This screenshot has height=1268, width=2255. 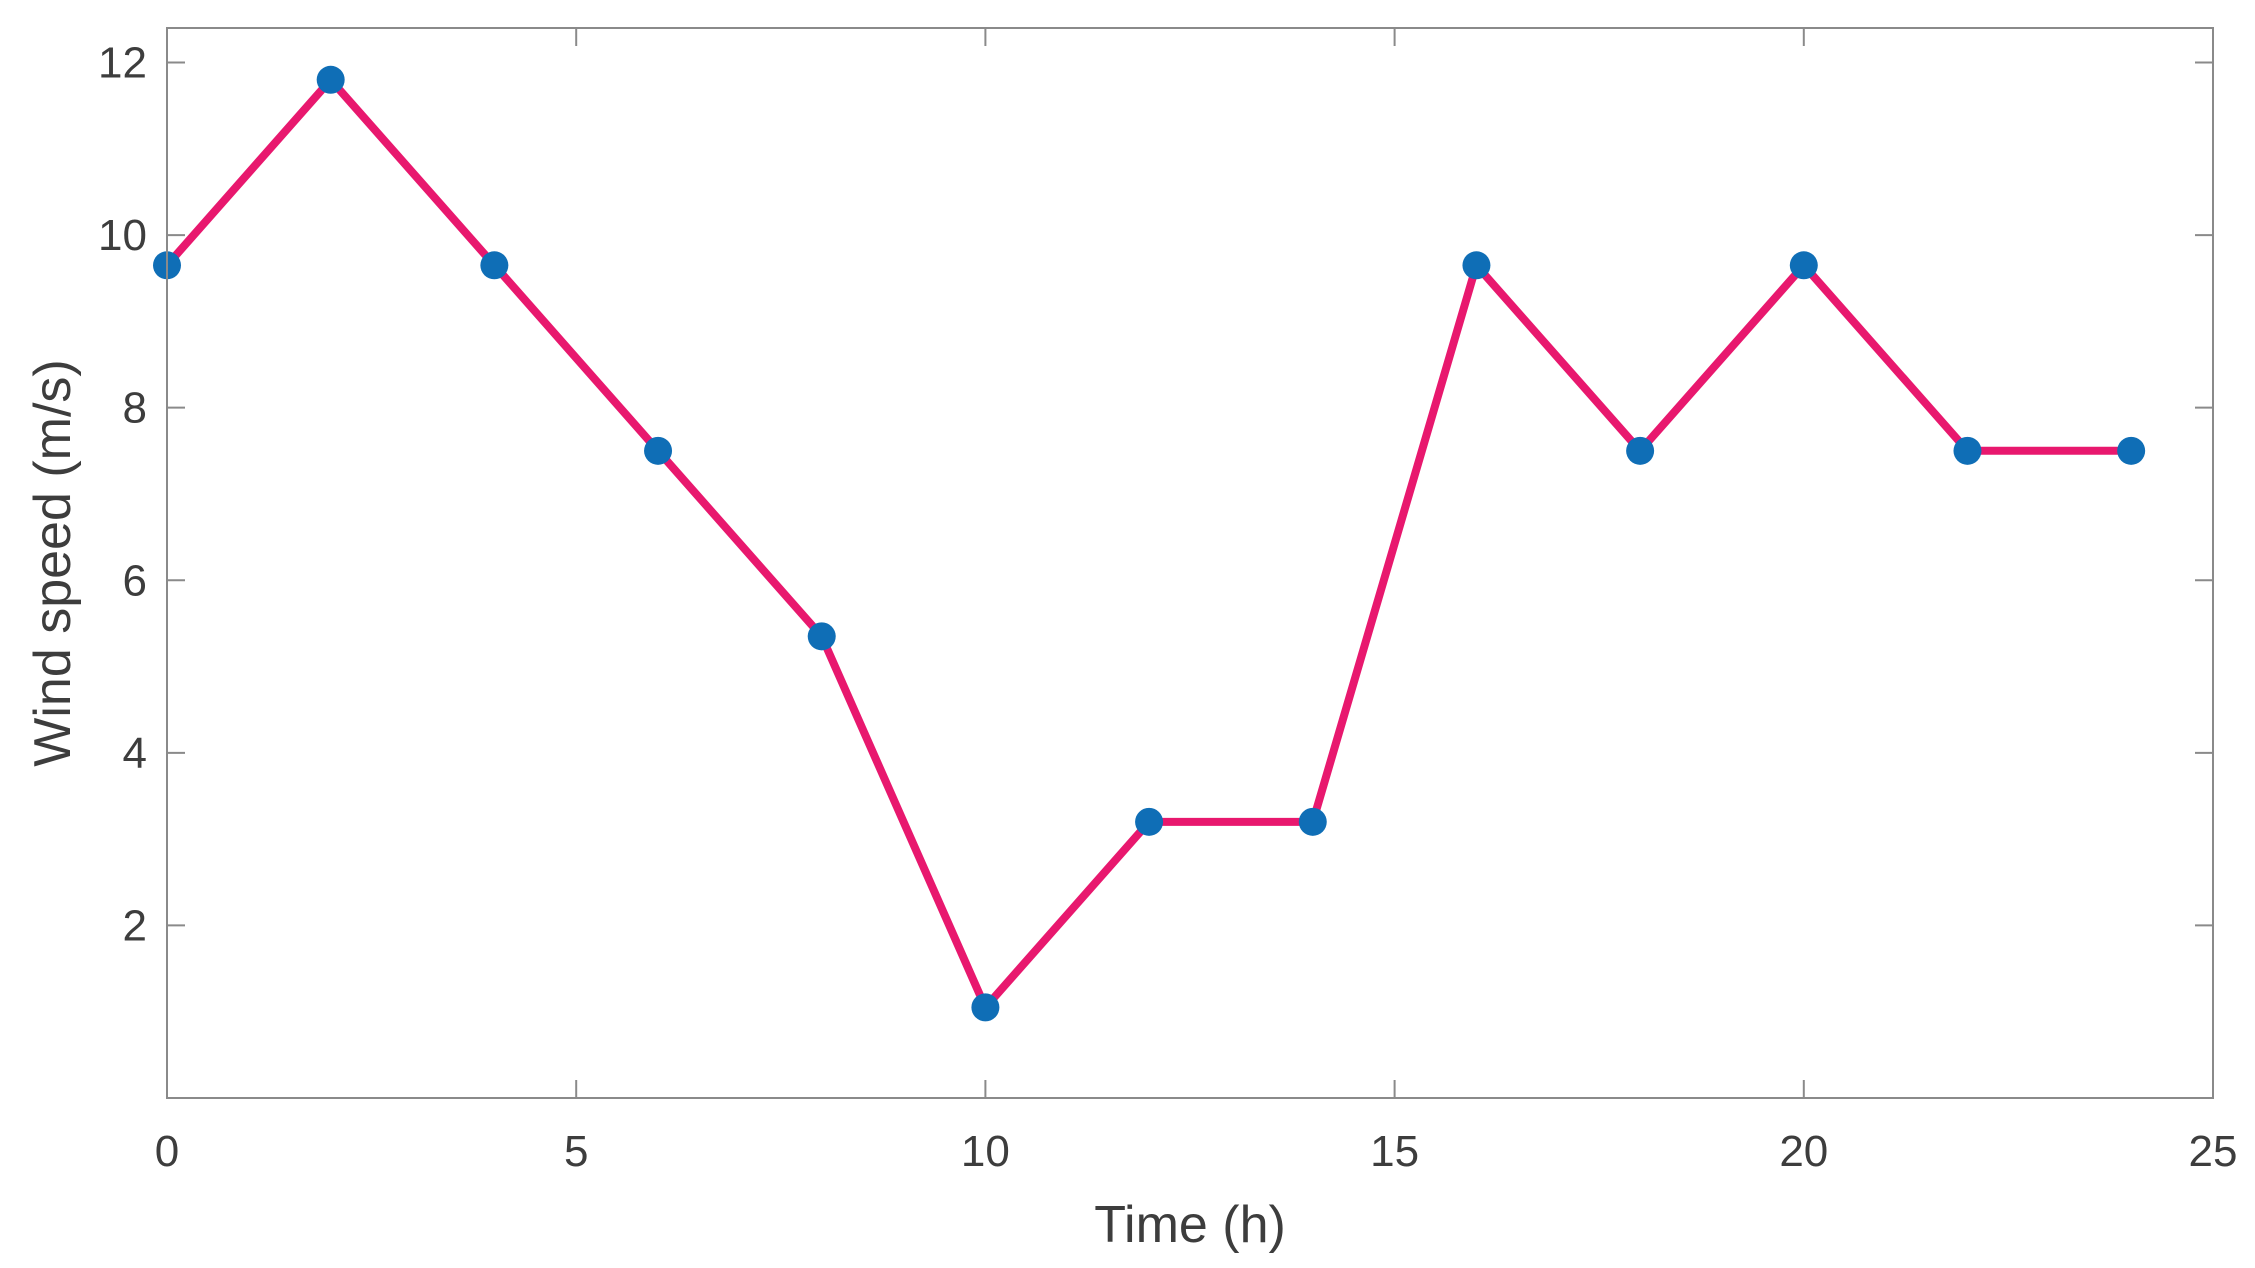 I want to click on y-axis-title: Wind speed (m/s), so click(x=53, y=562).